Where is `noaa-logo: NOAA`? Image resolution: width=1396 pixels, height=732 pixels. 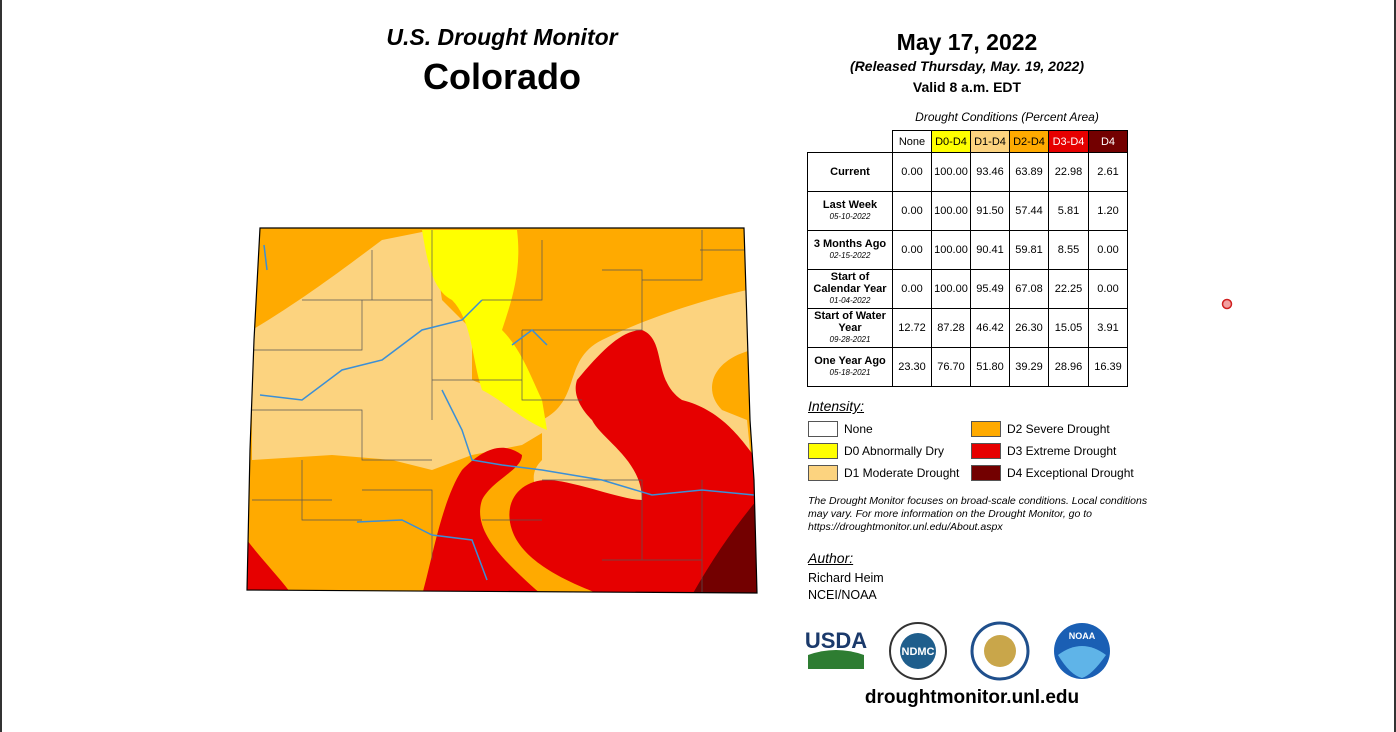
noaa-logo: NOAA is located at coordinates (1082, 636).